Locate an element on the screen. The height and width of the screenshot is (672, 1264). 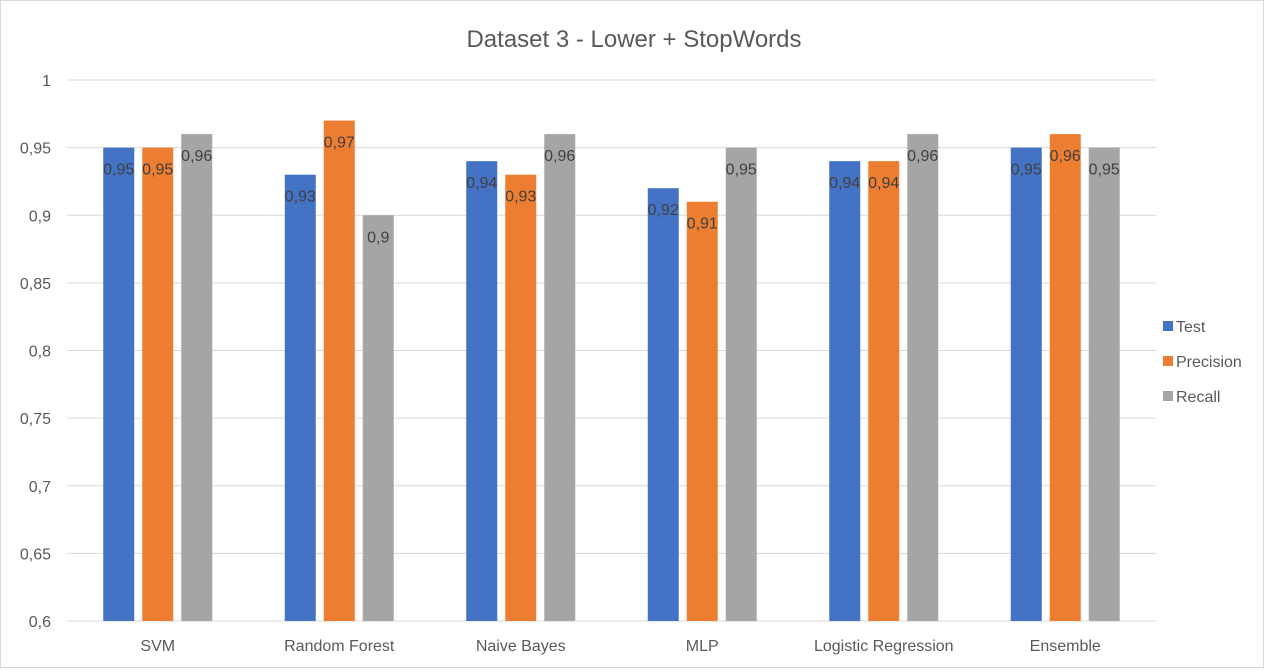
y-axis-tick-labels: 0,6 0,65 0,7 0,75 0,8 0,85 0,9 0,95 1 is located at coordinates (35, 352).